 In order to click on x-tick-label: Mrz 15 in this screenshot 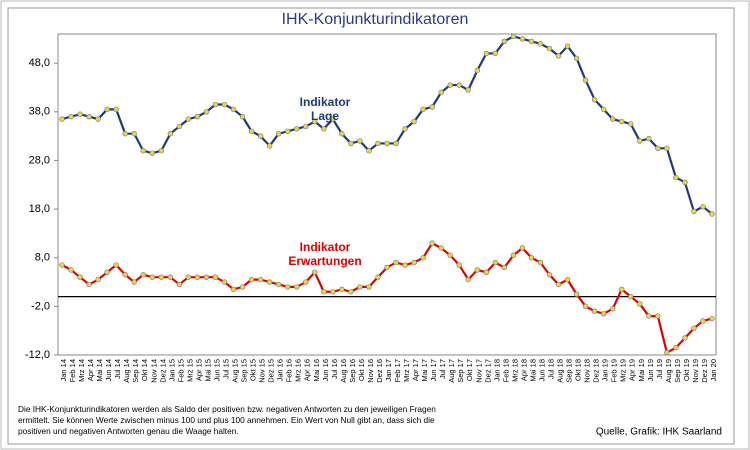, I will do `click(189, 370)`.